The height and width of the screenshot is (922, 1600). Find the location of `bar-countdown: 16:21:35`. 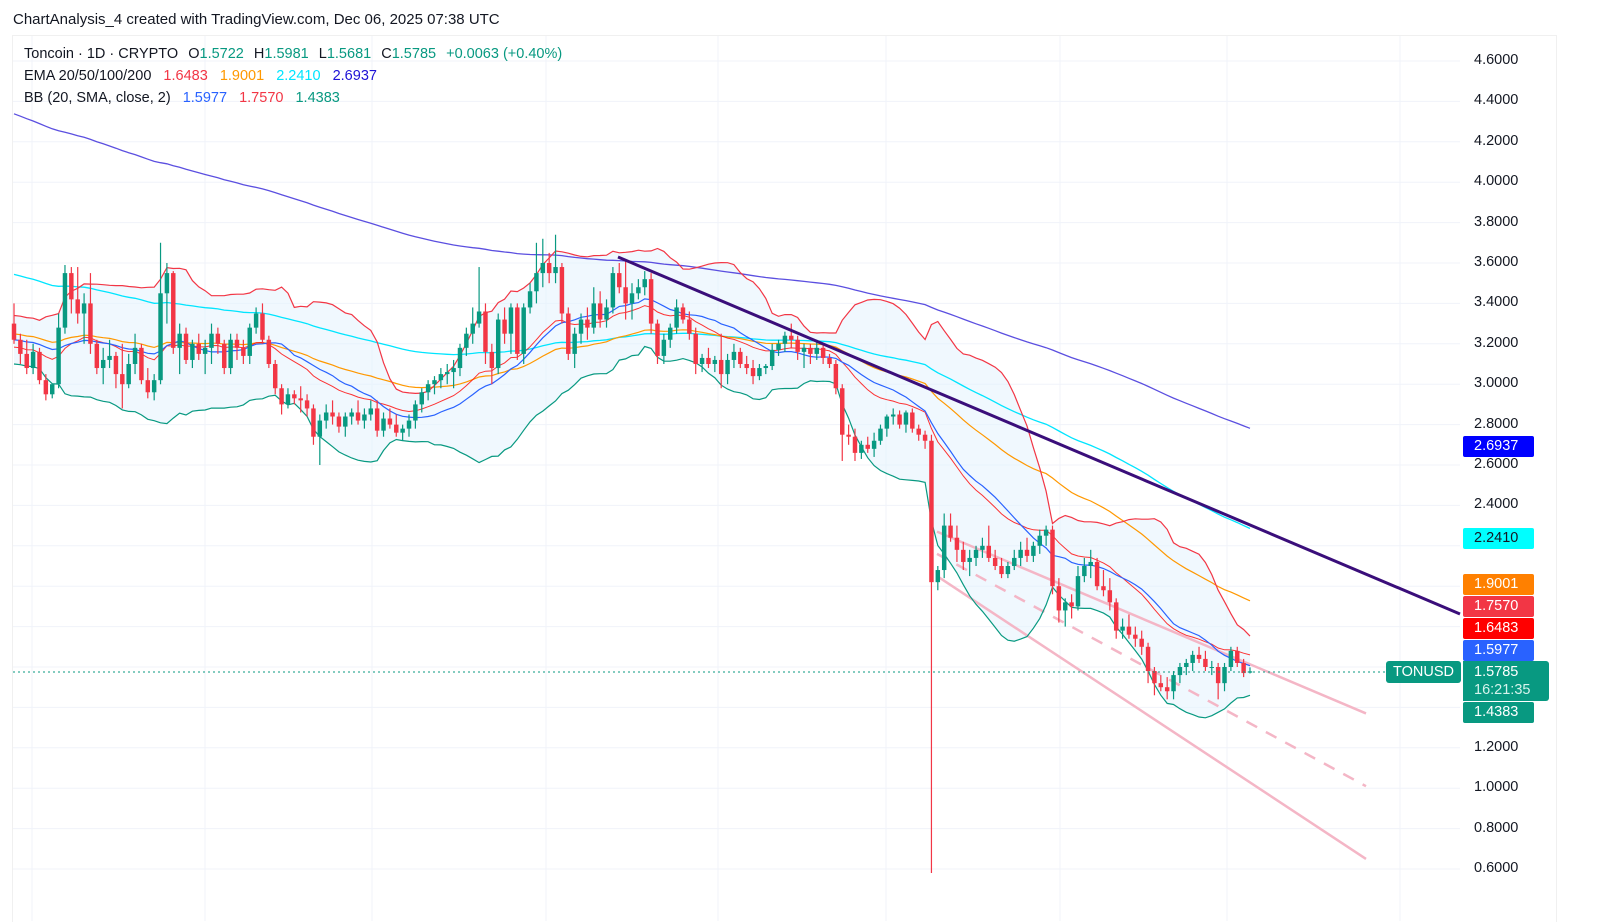

bar-countdown: 16:21:35 is located at coordinates (1502, 690).